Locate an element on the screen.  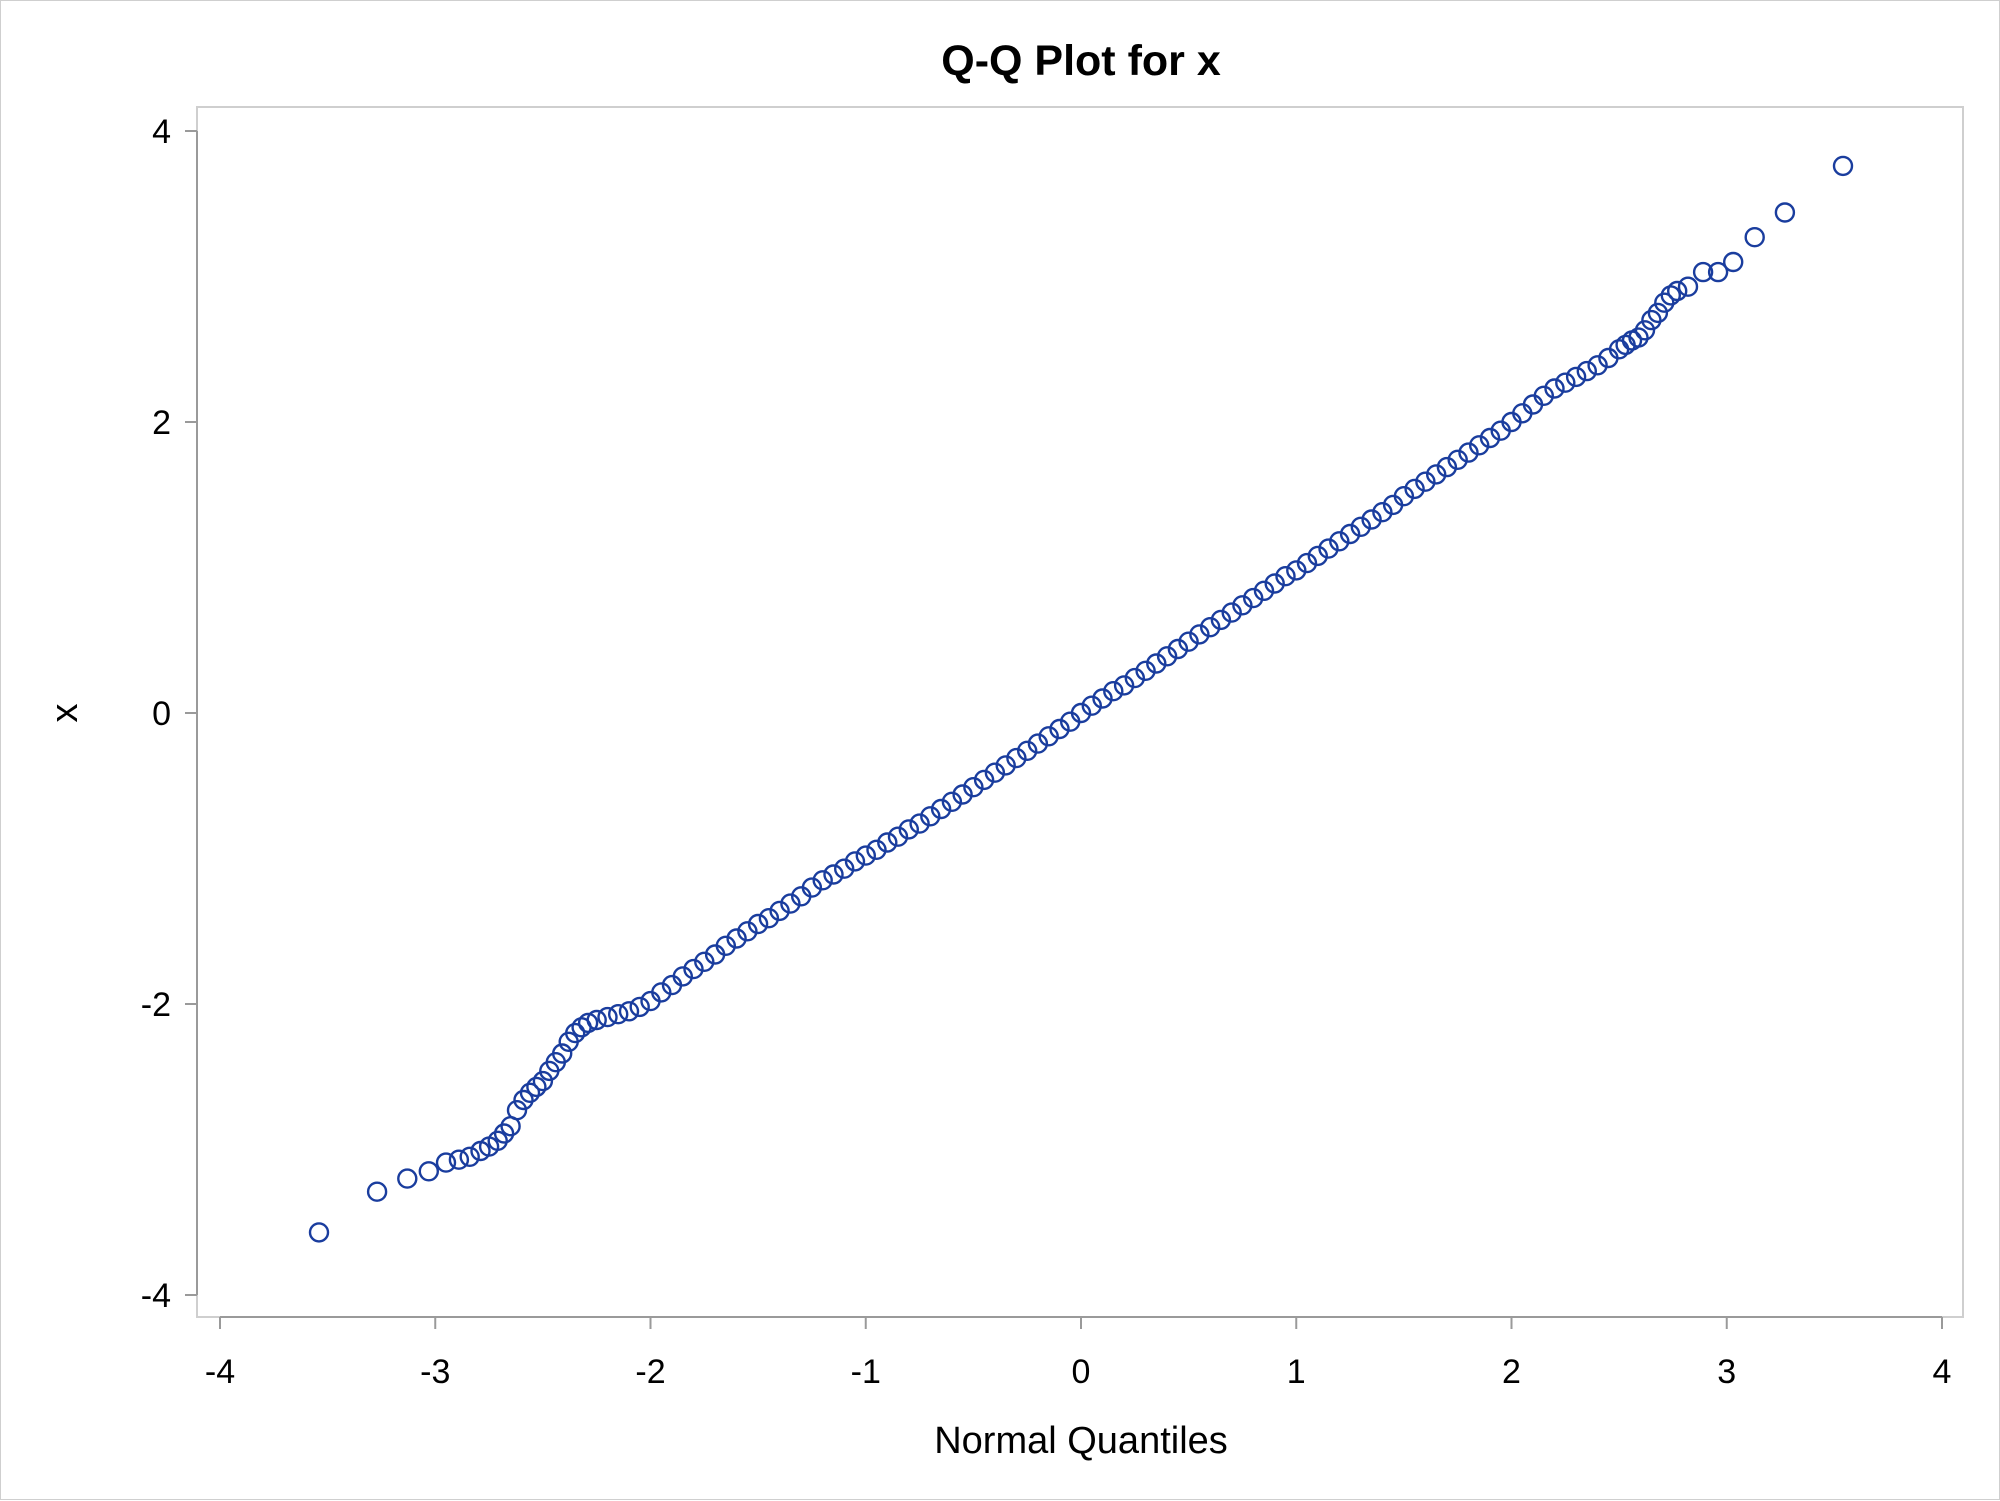
x-tick-label: 3 is located at coordinates (1726, 1372).